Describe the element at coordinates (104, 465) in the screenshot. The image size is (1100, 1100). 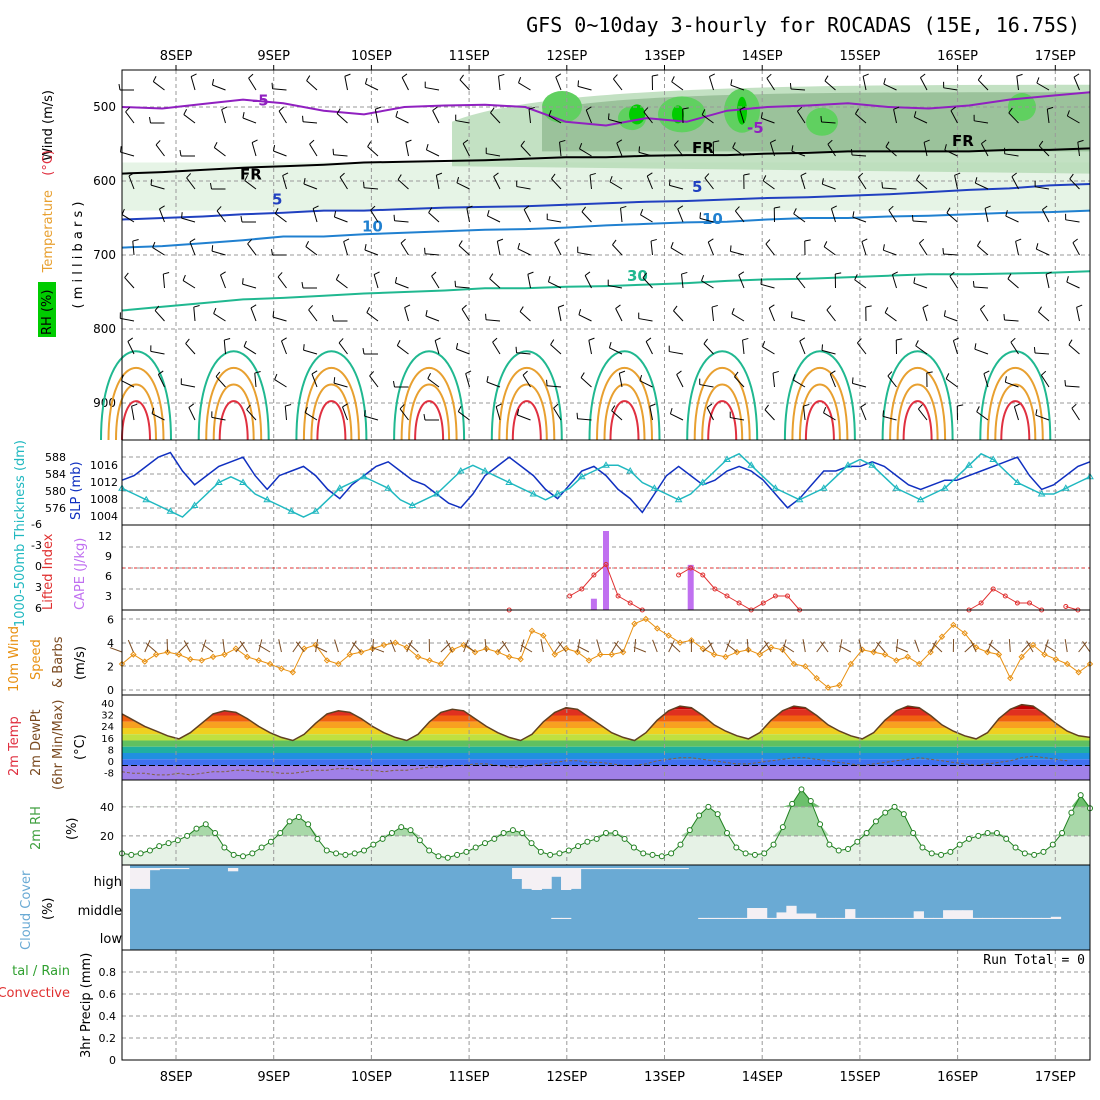
I see `right-tick-label: 1016` at that location.